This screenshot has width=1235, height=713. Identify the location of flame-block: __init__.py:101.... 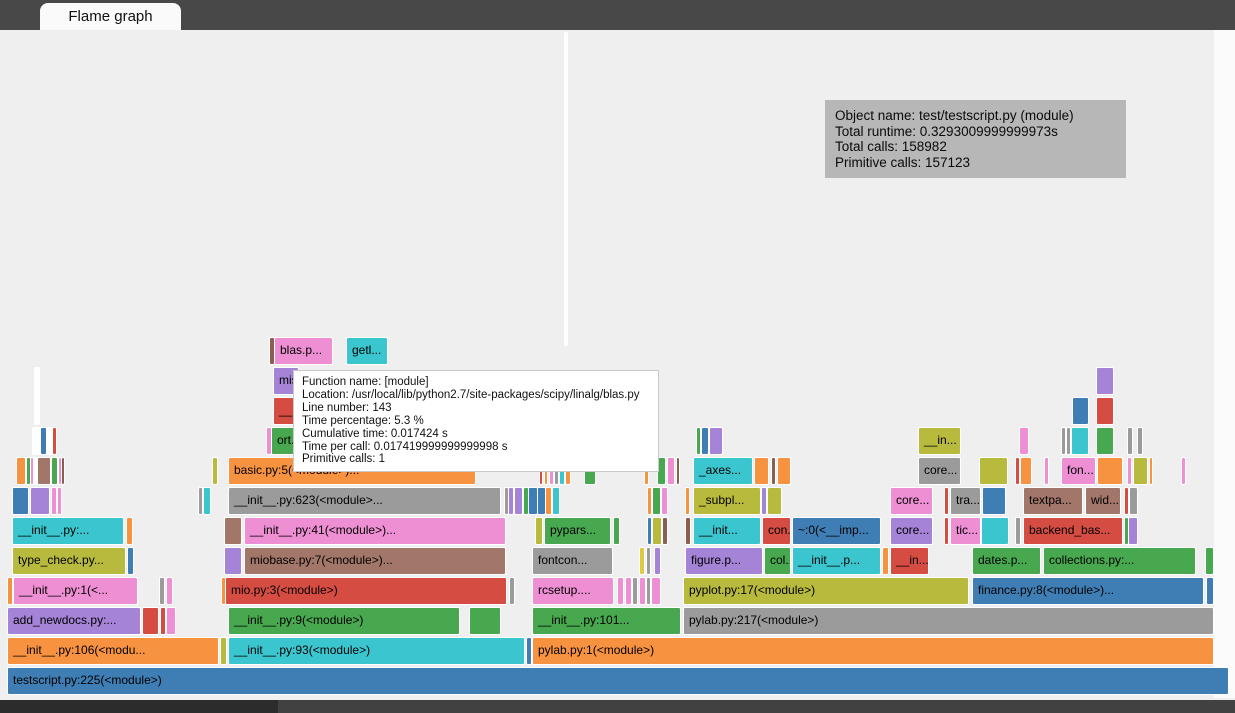
(606, 621).